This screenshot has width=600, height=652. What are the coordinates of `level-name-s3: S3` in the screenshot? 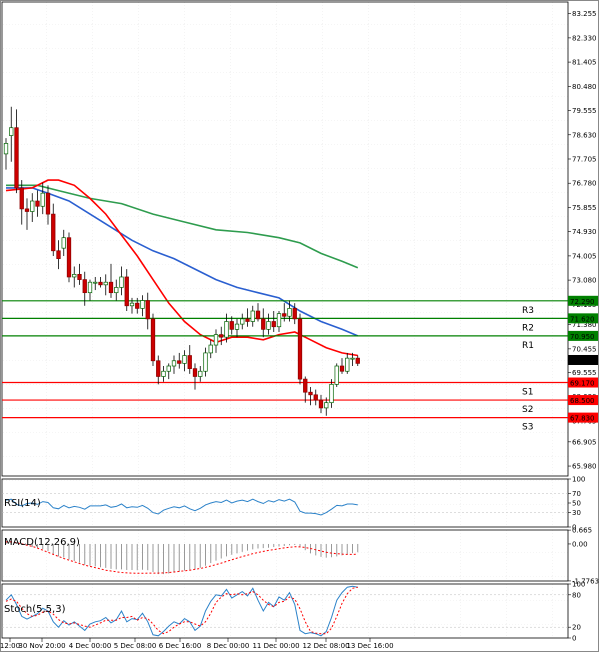 It's located at (527, 428).